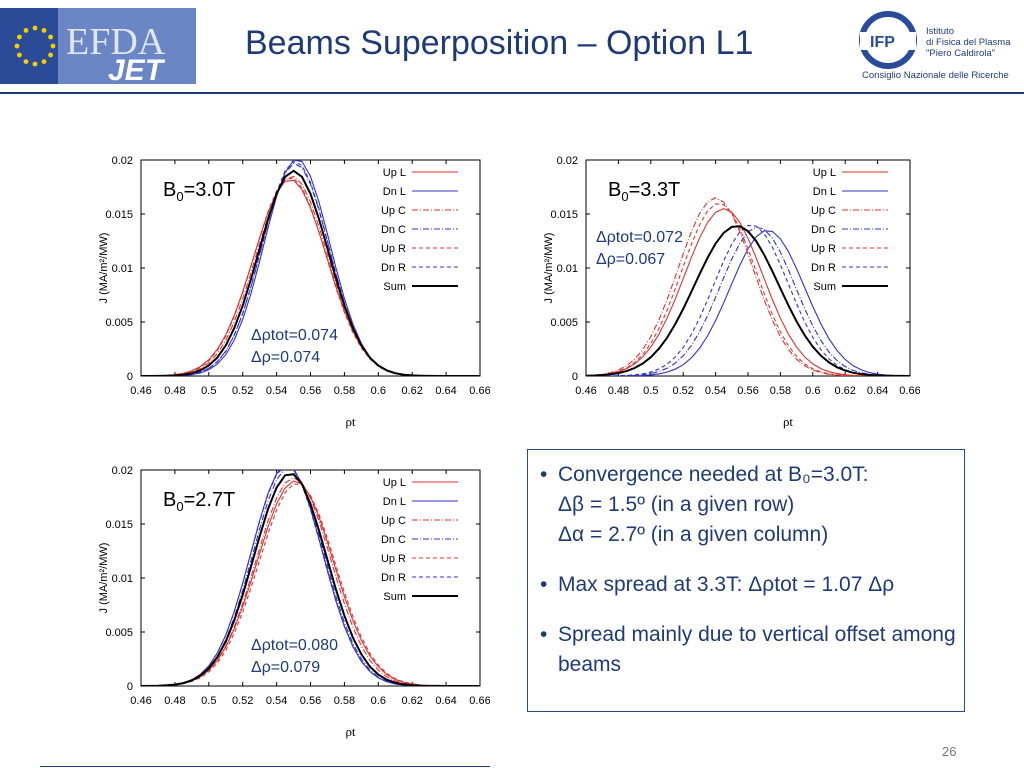 Image resolution: width=1024 pixels, height=768 pixels. I want to click on bullet-text: Convergence needed at B₀=3.0T:, so click(713, 474).